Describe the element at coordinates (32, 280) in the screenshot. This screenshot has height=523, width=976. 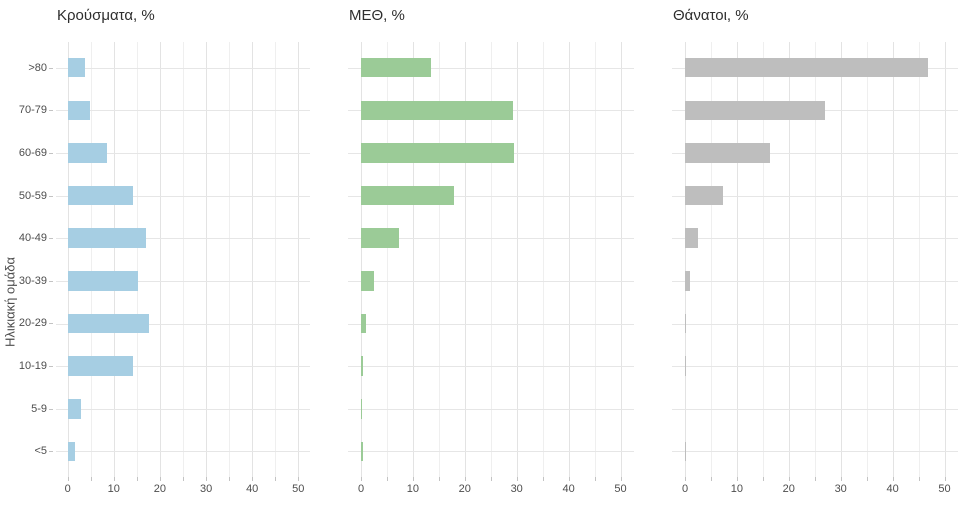
I see `y-axis-label: 30-39` at that location.